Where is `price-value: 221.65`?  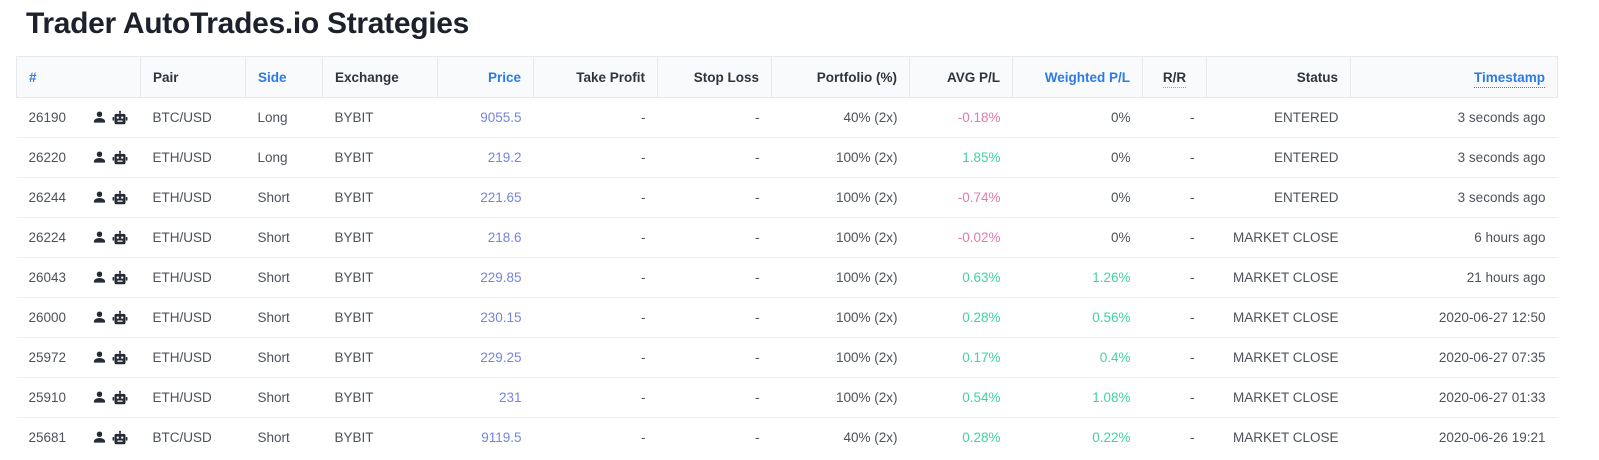 price-value: 221.65 is located at coordinates (501, 197).